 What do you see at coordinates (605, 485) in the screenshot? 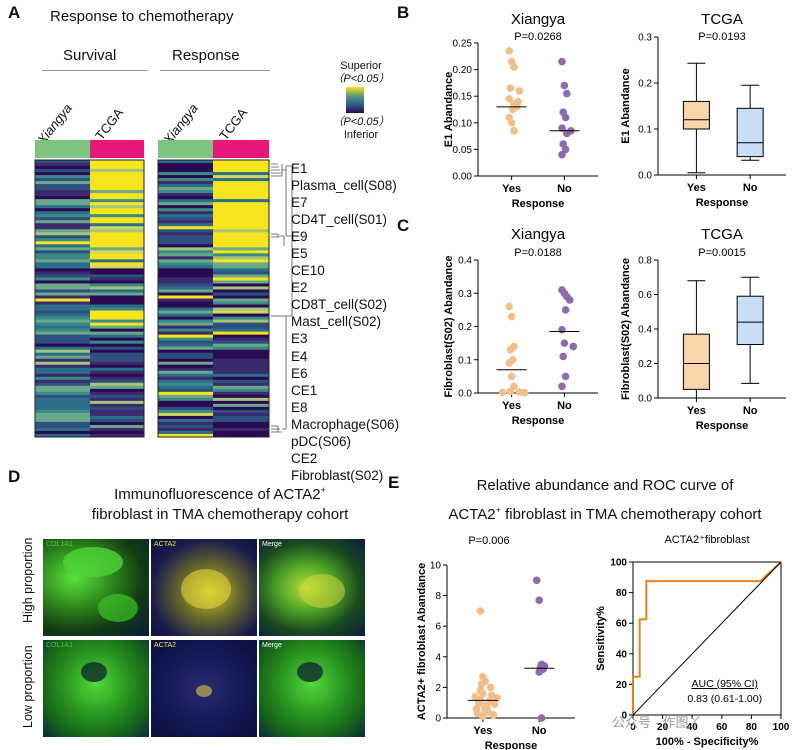
I see `panel-e-title-line1: Relative abundance and ROC curve of` at bounding box center [605, 485].